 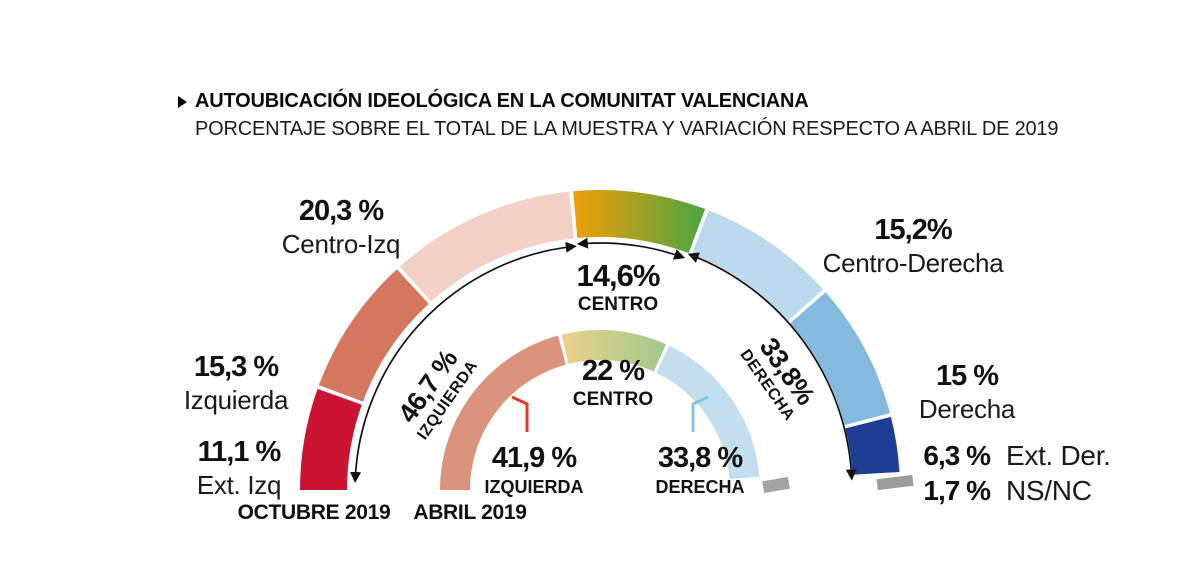 What do you see at coordinates (700, 458) in the screenshot?
I see `derecha-inner-value: 33,8 %` at bounding box center [700, 458].